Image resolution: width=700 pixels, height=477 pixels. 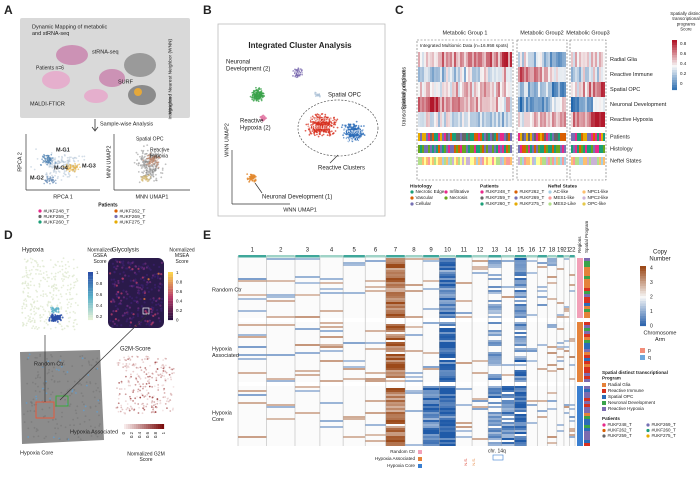 What do you see at coordinates (147, 434) in the screenshot?
I see `colorbar-tick: 0.6` at bounding box center [147, 434].